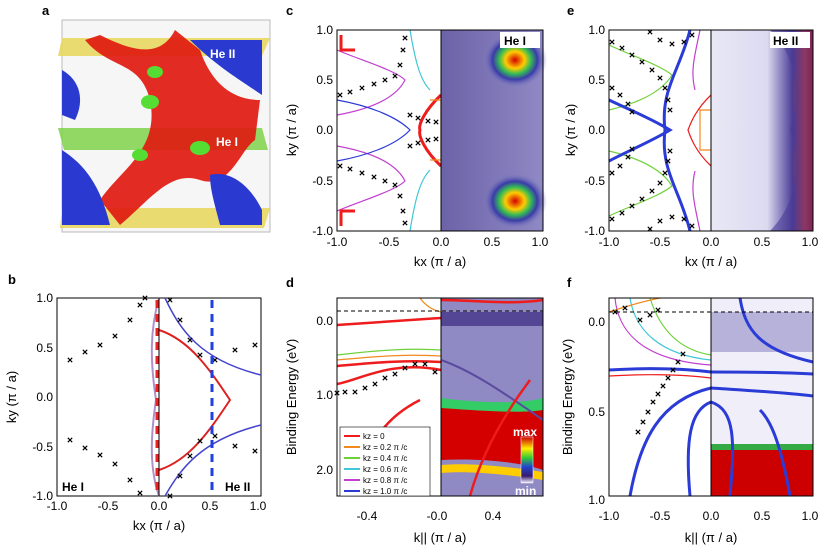 This screenshot has width=831, height=554. What do you see at coordinates (441, 242) in the screenshot?
I see `tick-c-x2: 0.0` at bounding box center [441, 242].